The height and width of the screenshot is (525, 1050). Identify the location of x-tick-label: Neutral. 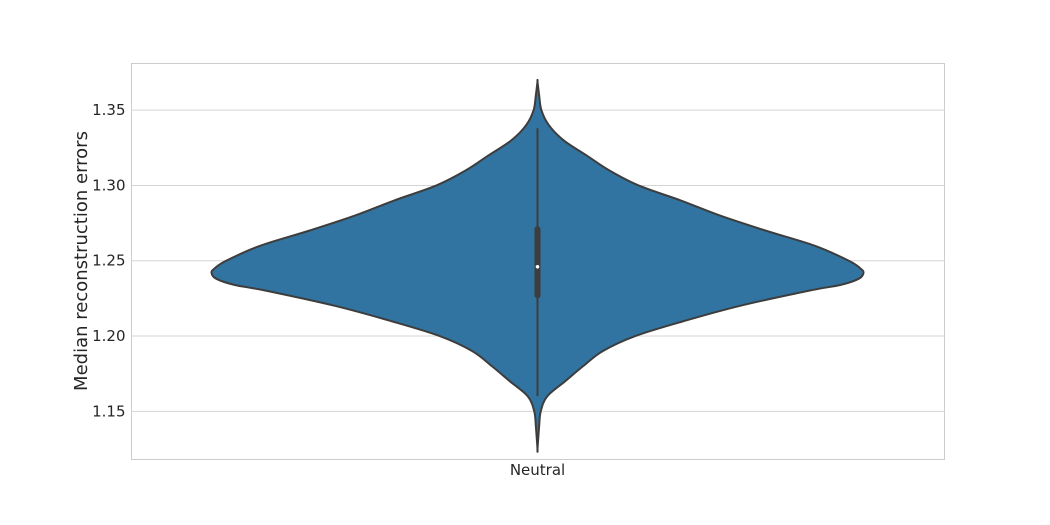
(537, 470).